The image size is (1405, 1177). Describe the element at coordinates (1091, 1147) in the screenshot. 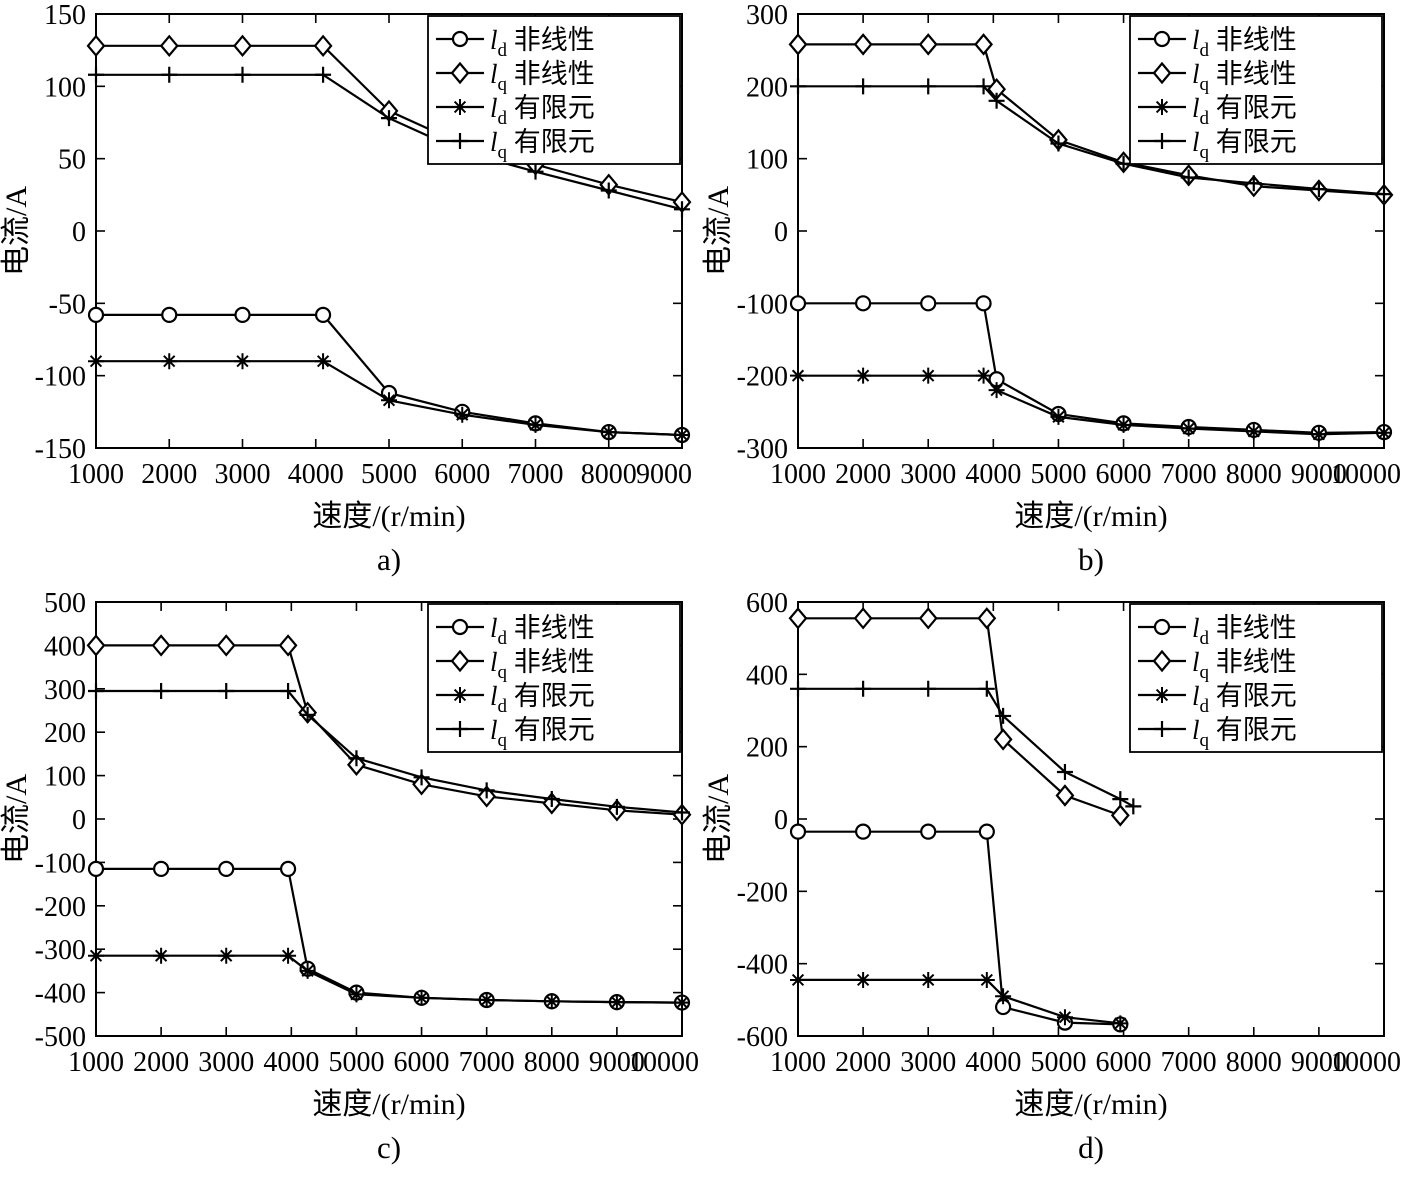

I see `chart-d-caption: d)` at that location.